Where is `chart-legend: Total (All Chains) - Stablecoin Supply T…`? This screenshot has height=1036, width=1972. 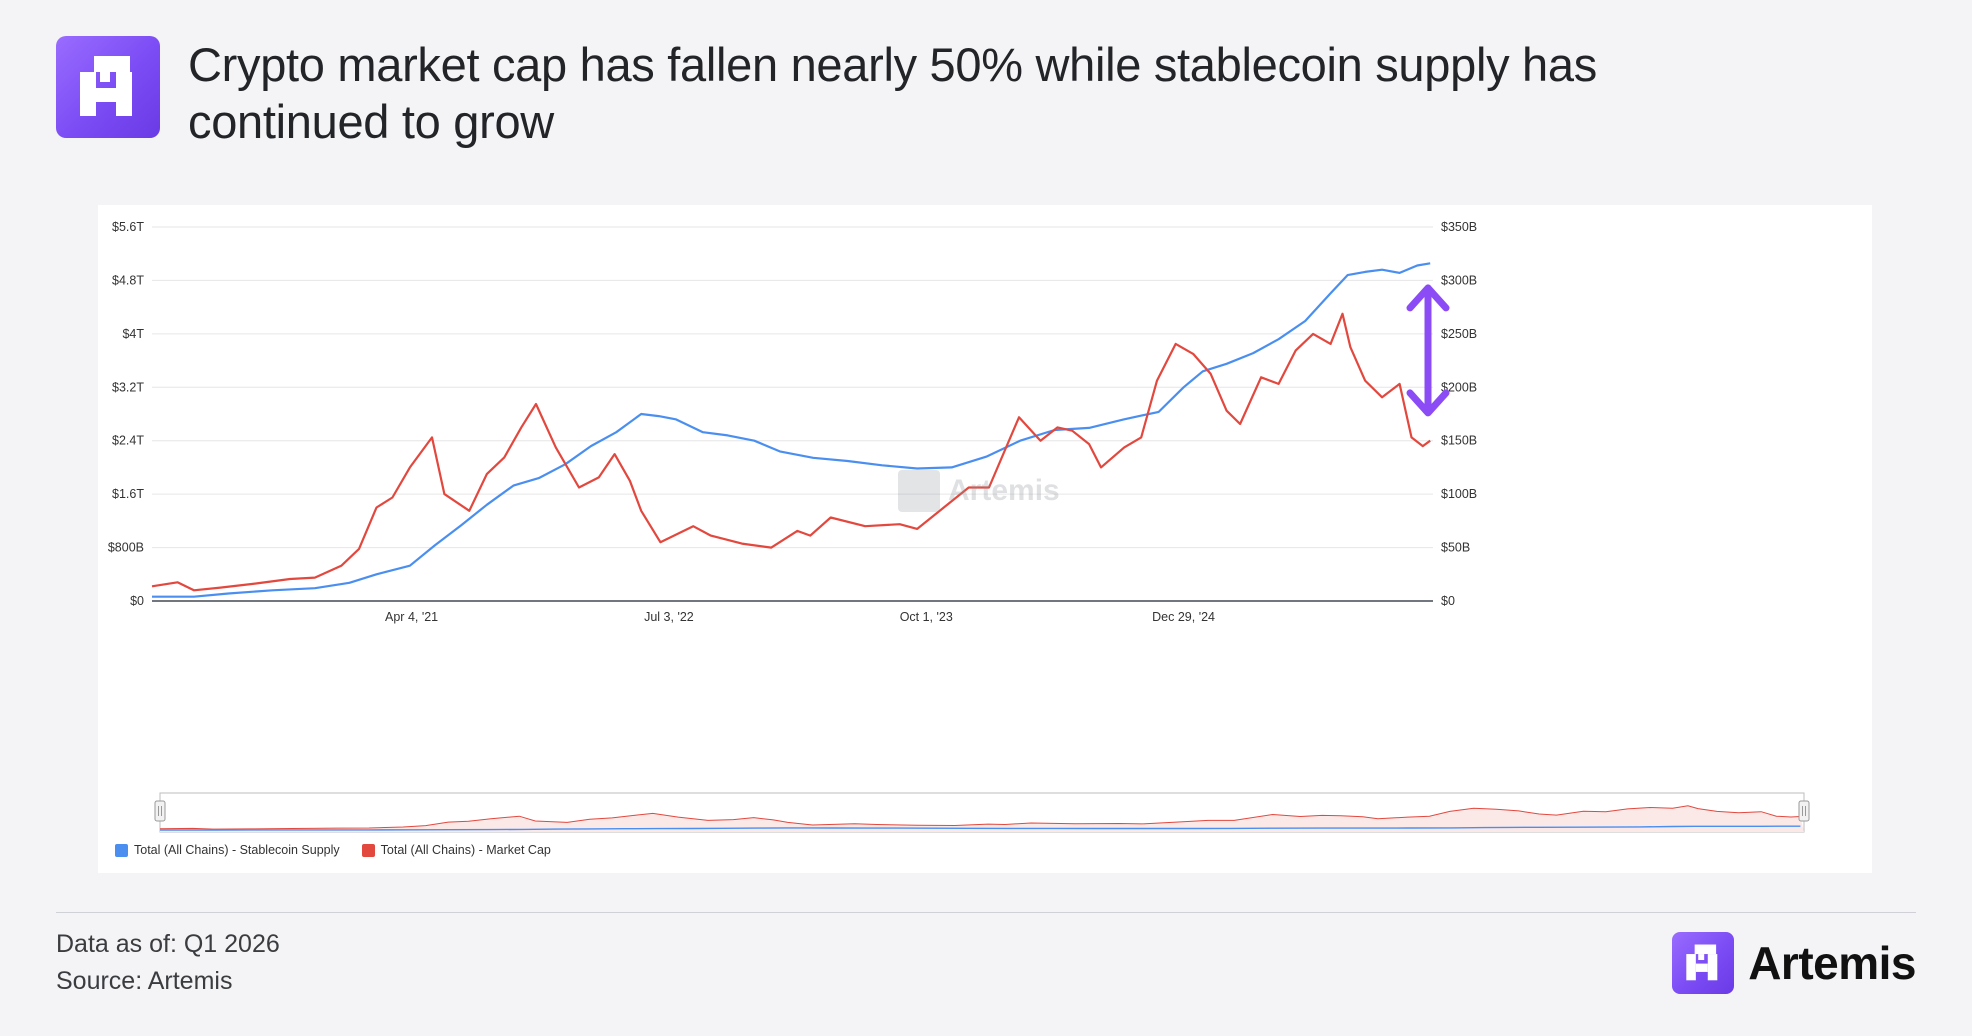 chart-legend: Total (All Chains) - Stablecoin Supply T… is located at coordinates (333, 850).